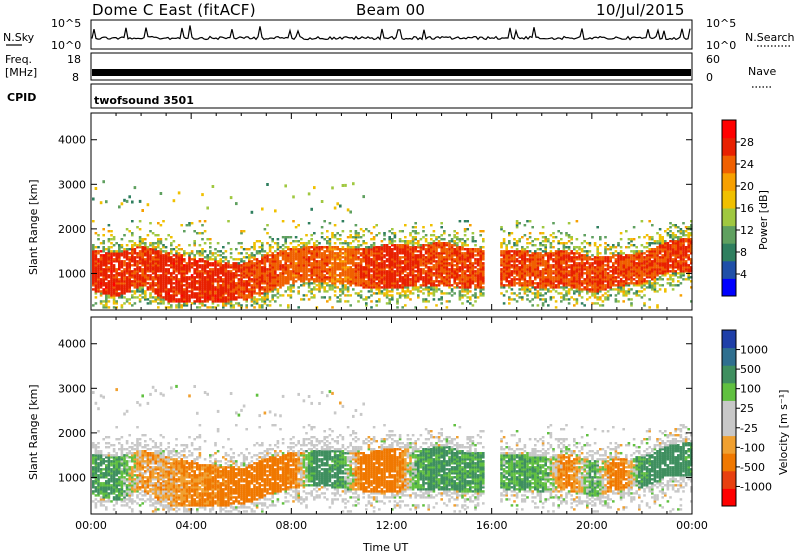 The width and height of the screenshot is (800, 554). Describe the element at coordinates (66, 45) in the screenshot. I see `nsky-tick-low: 10^0` at that location.